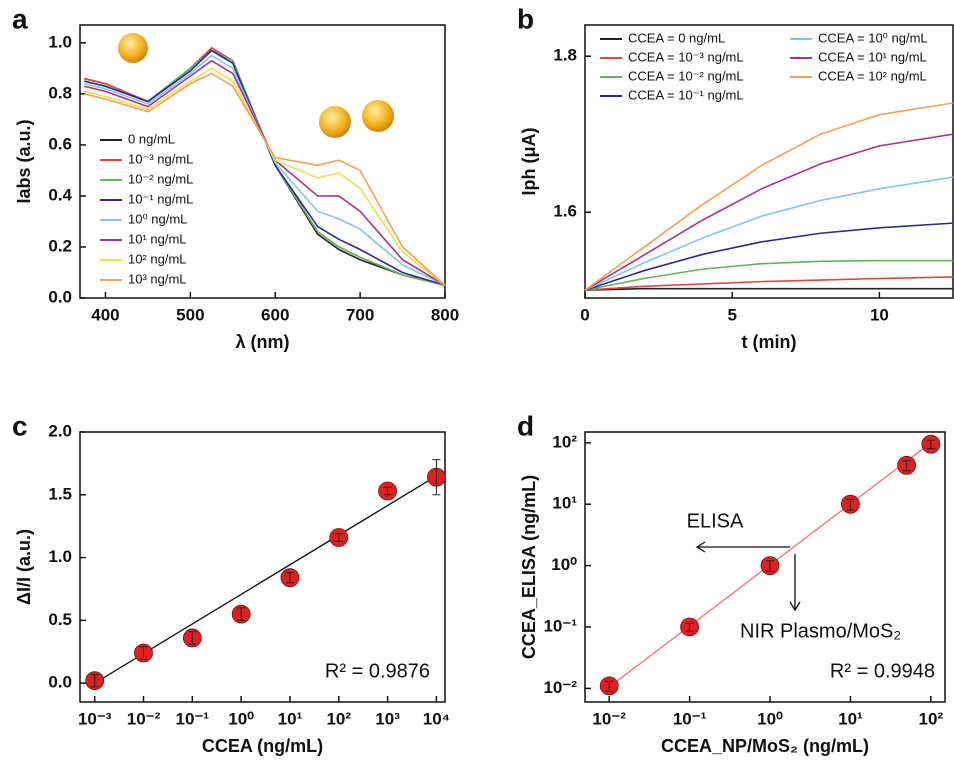 Image resolution: width=954 pixels, height=781 pixels. I want to click on y-axis-label: CCEA_ELISA (ng/mL), so click(529, 567).